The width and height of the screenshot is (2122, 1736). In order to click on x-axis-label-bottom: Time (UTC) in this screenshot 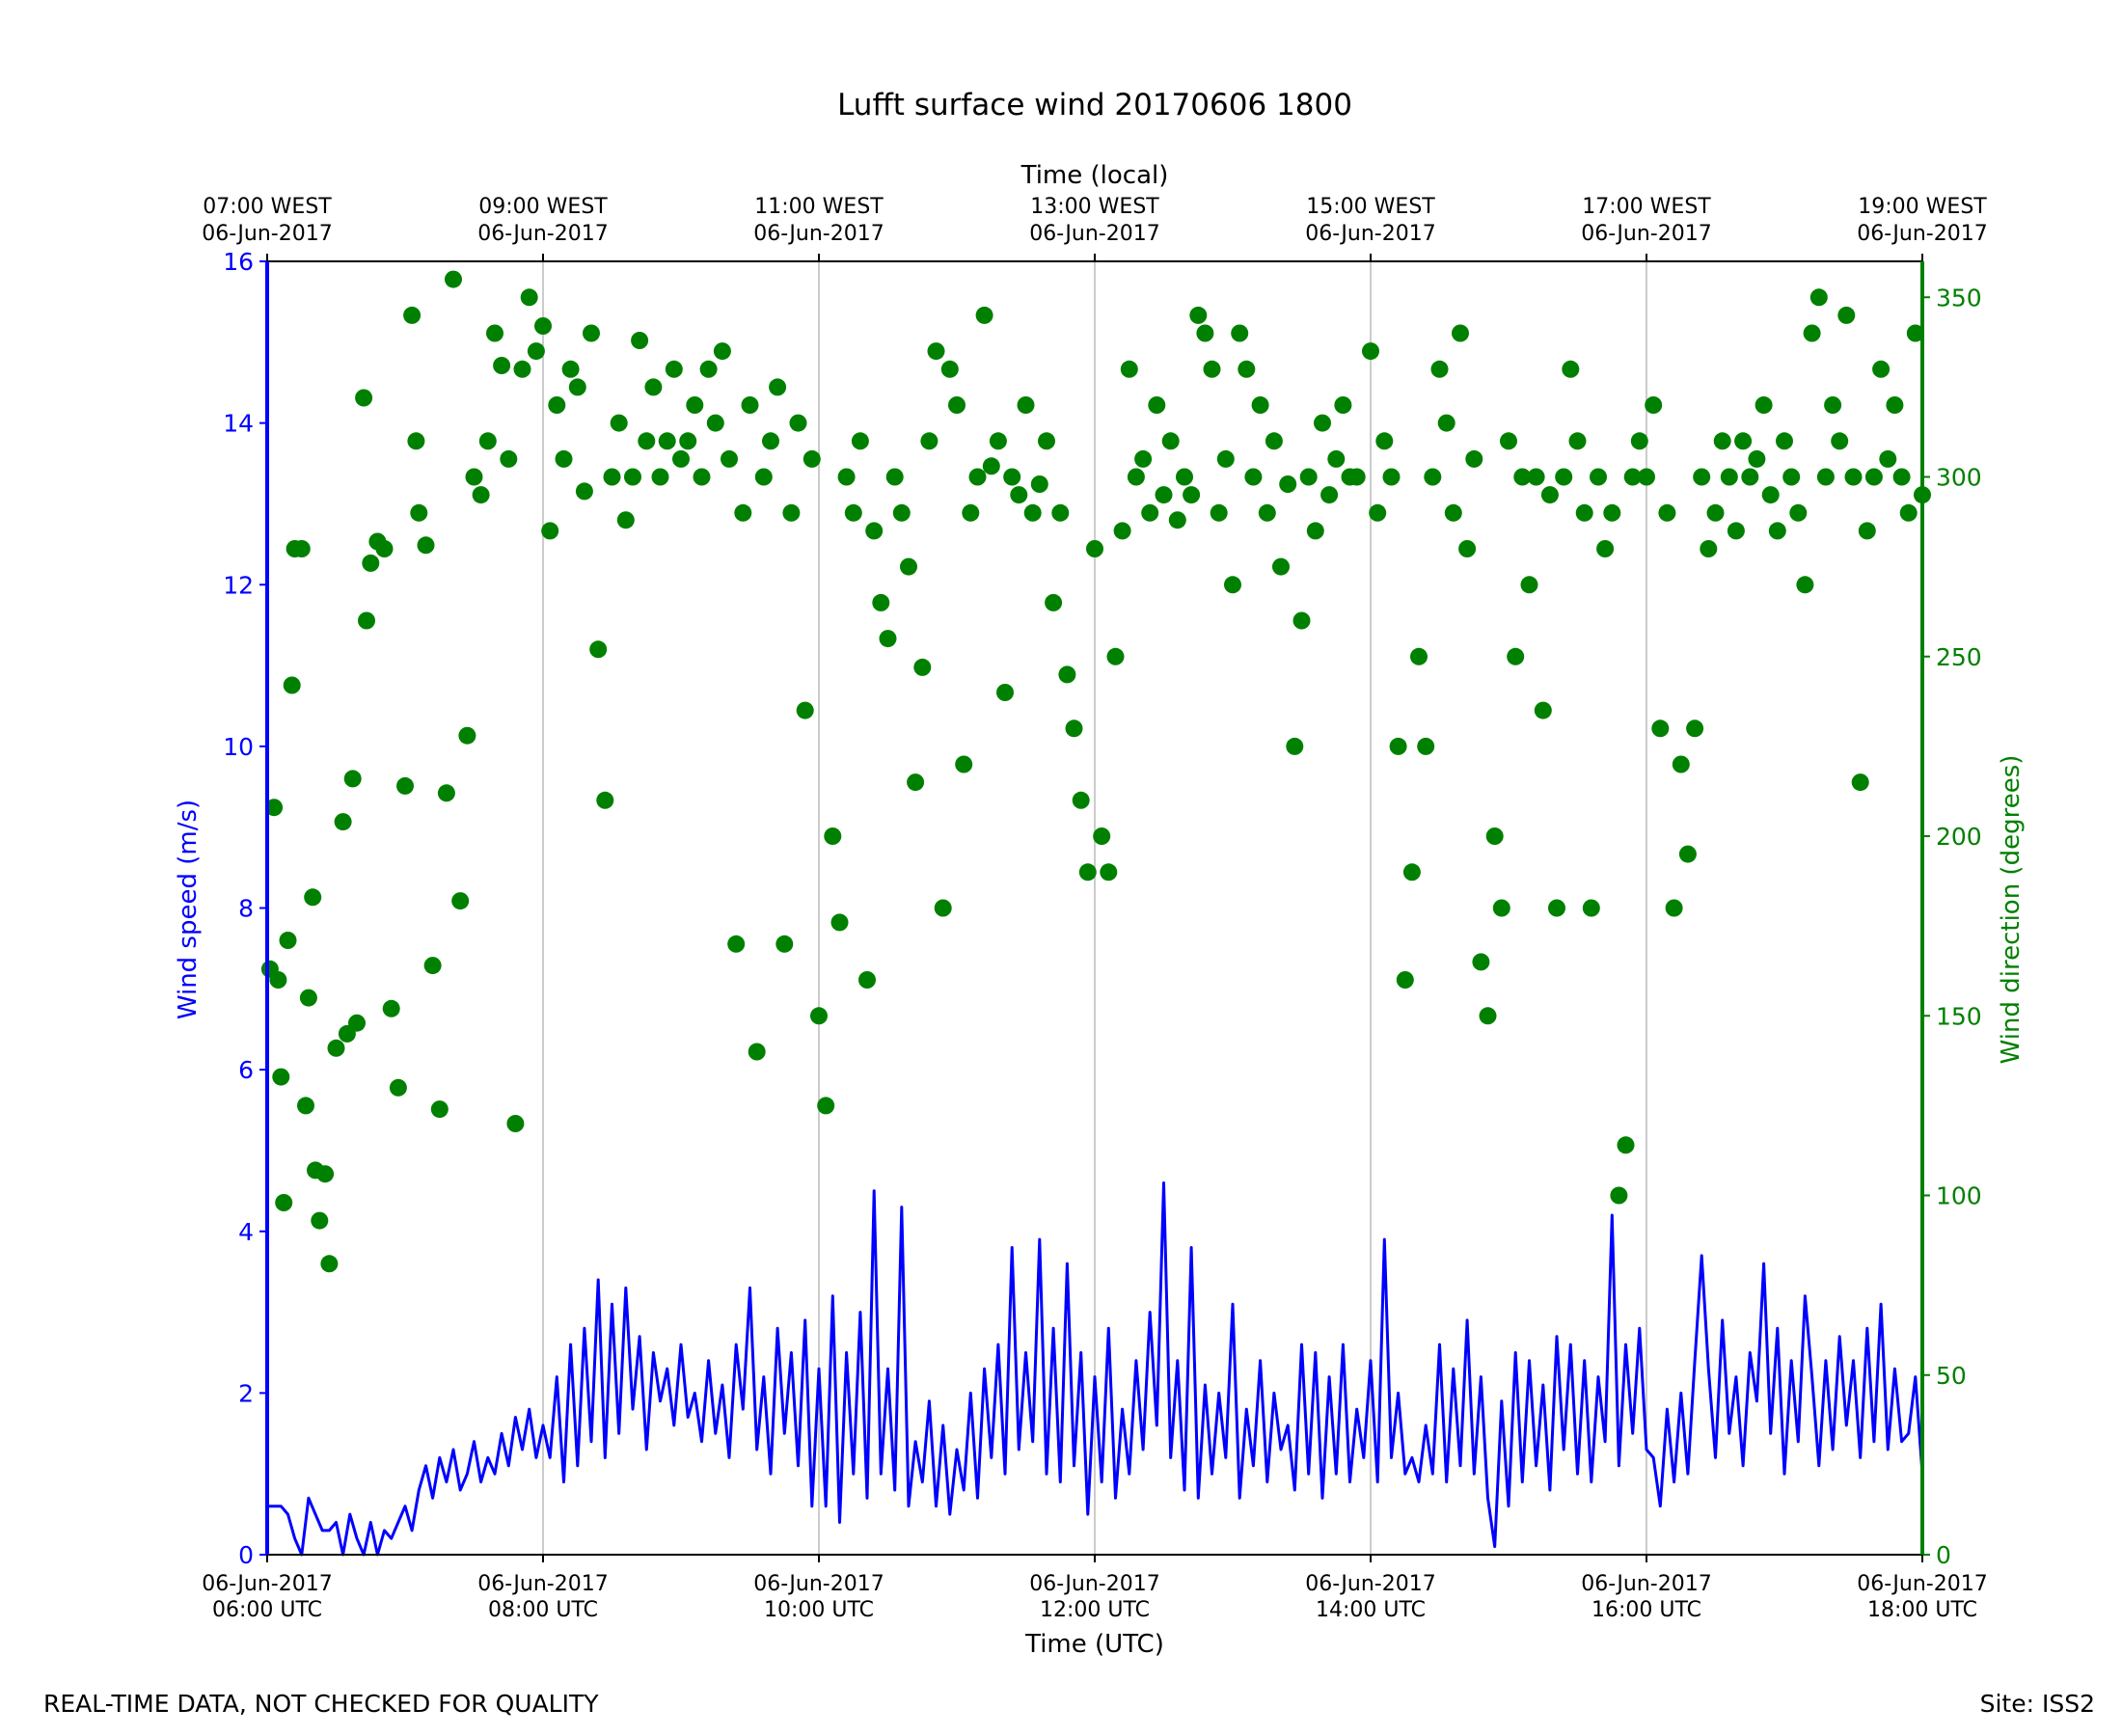, I will do `click(1094, 1645)`.